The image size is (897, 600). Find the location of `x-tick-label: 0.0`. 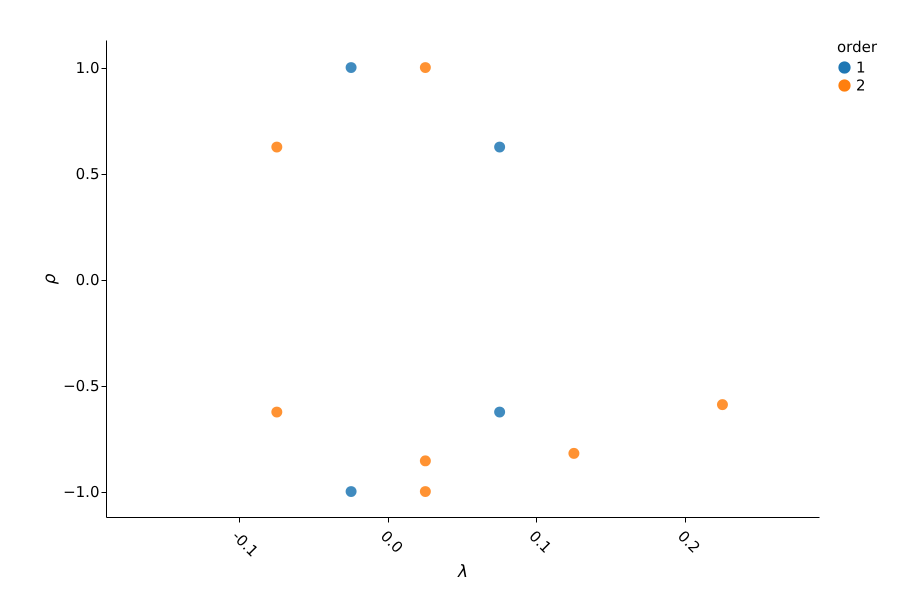

x-tick-label: 0.0 is located at coordinates (391, 542).